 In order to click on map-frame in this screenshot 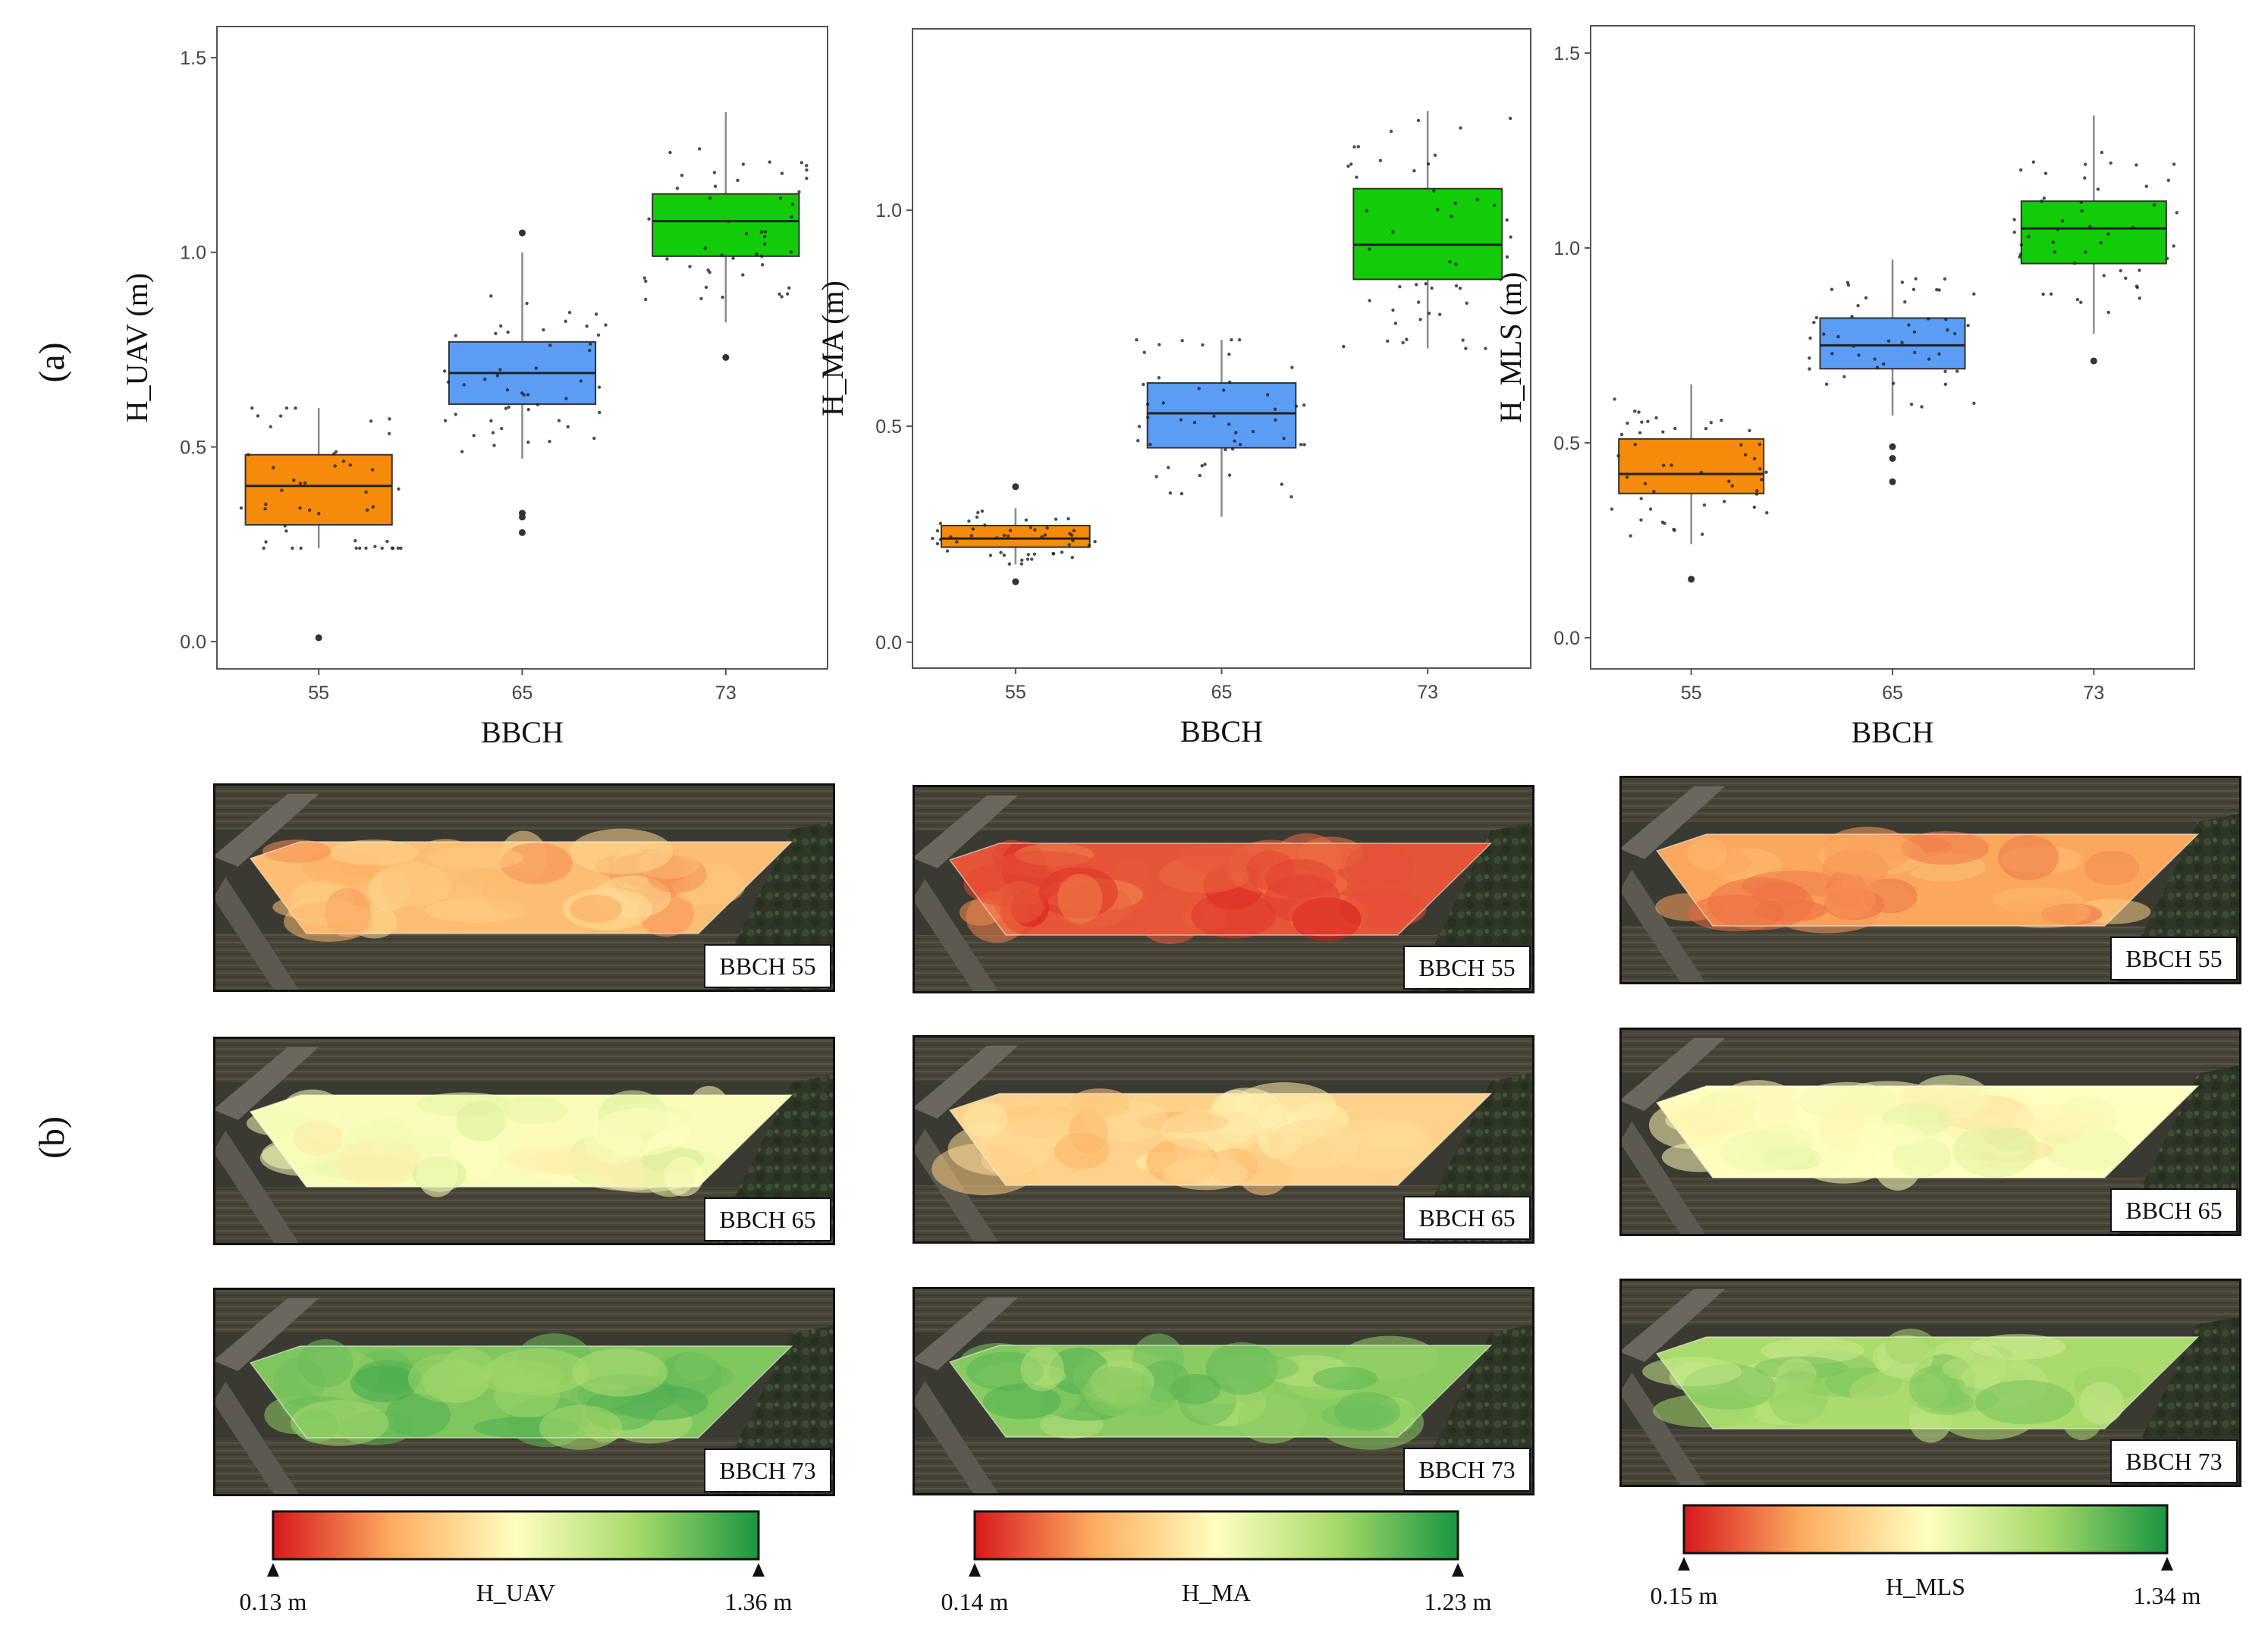, I will do `click(1224, 1139)`.